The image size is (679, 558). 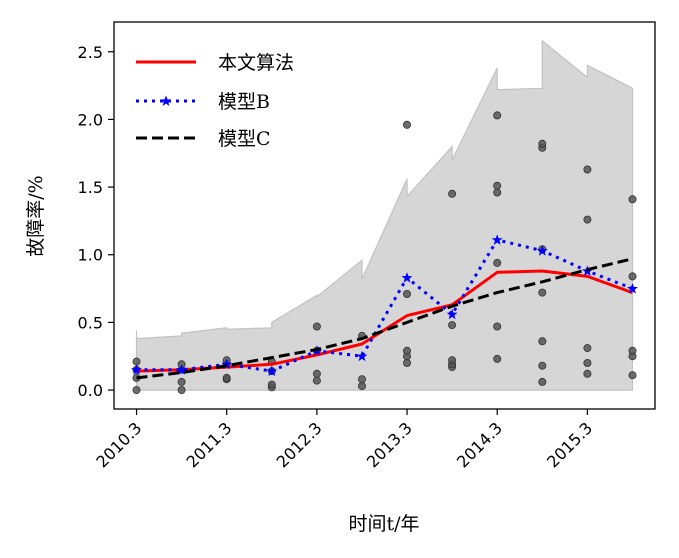 I want to click on x-axis-label: 时间t/年, so click(x=383, y=524).